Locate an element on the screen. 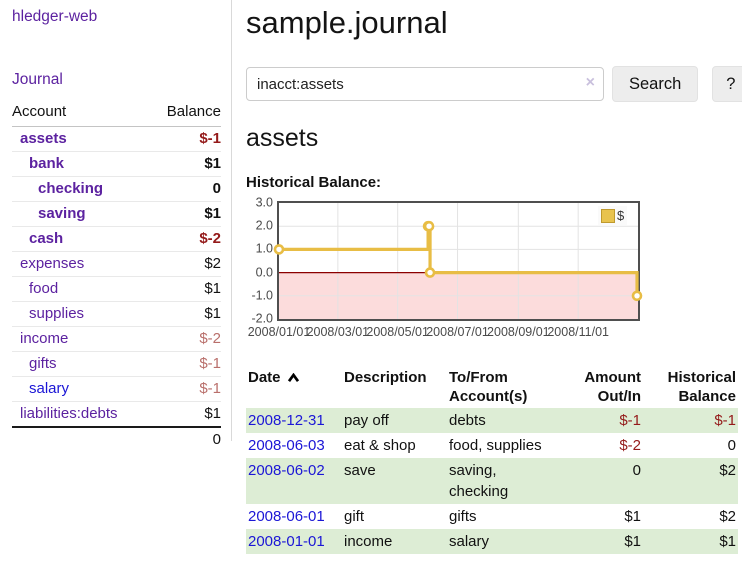  account-row: cash $-2 is located at coordinates (116, 239).